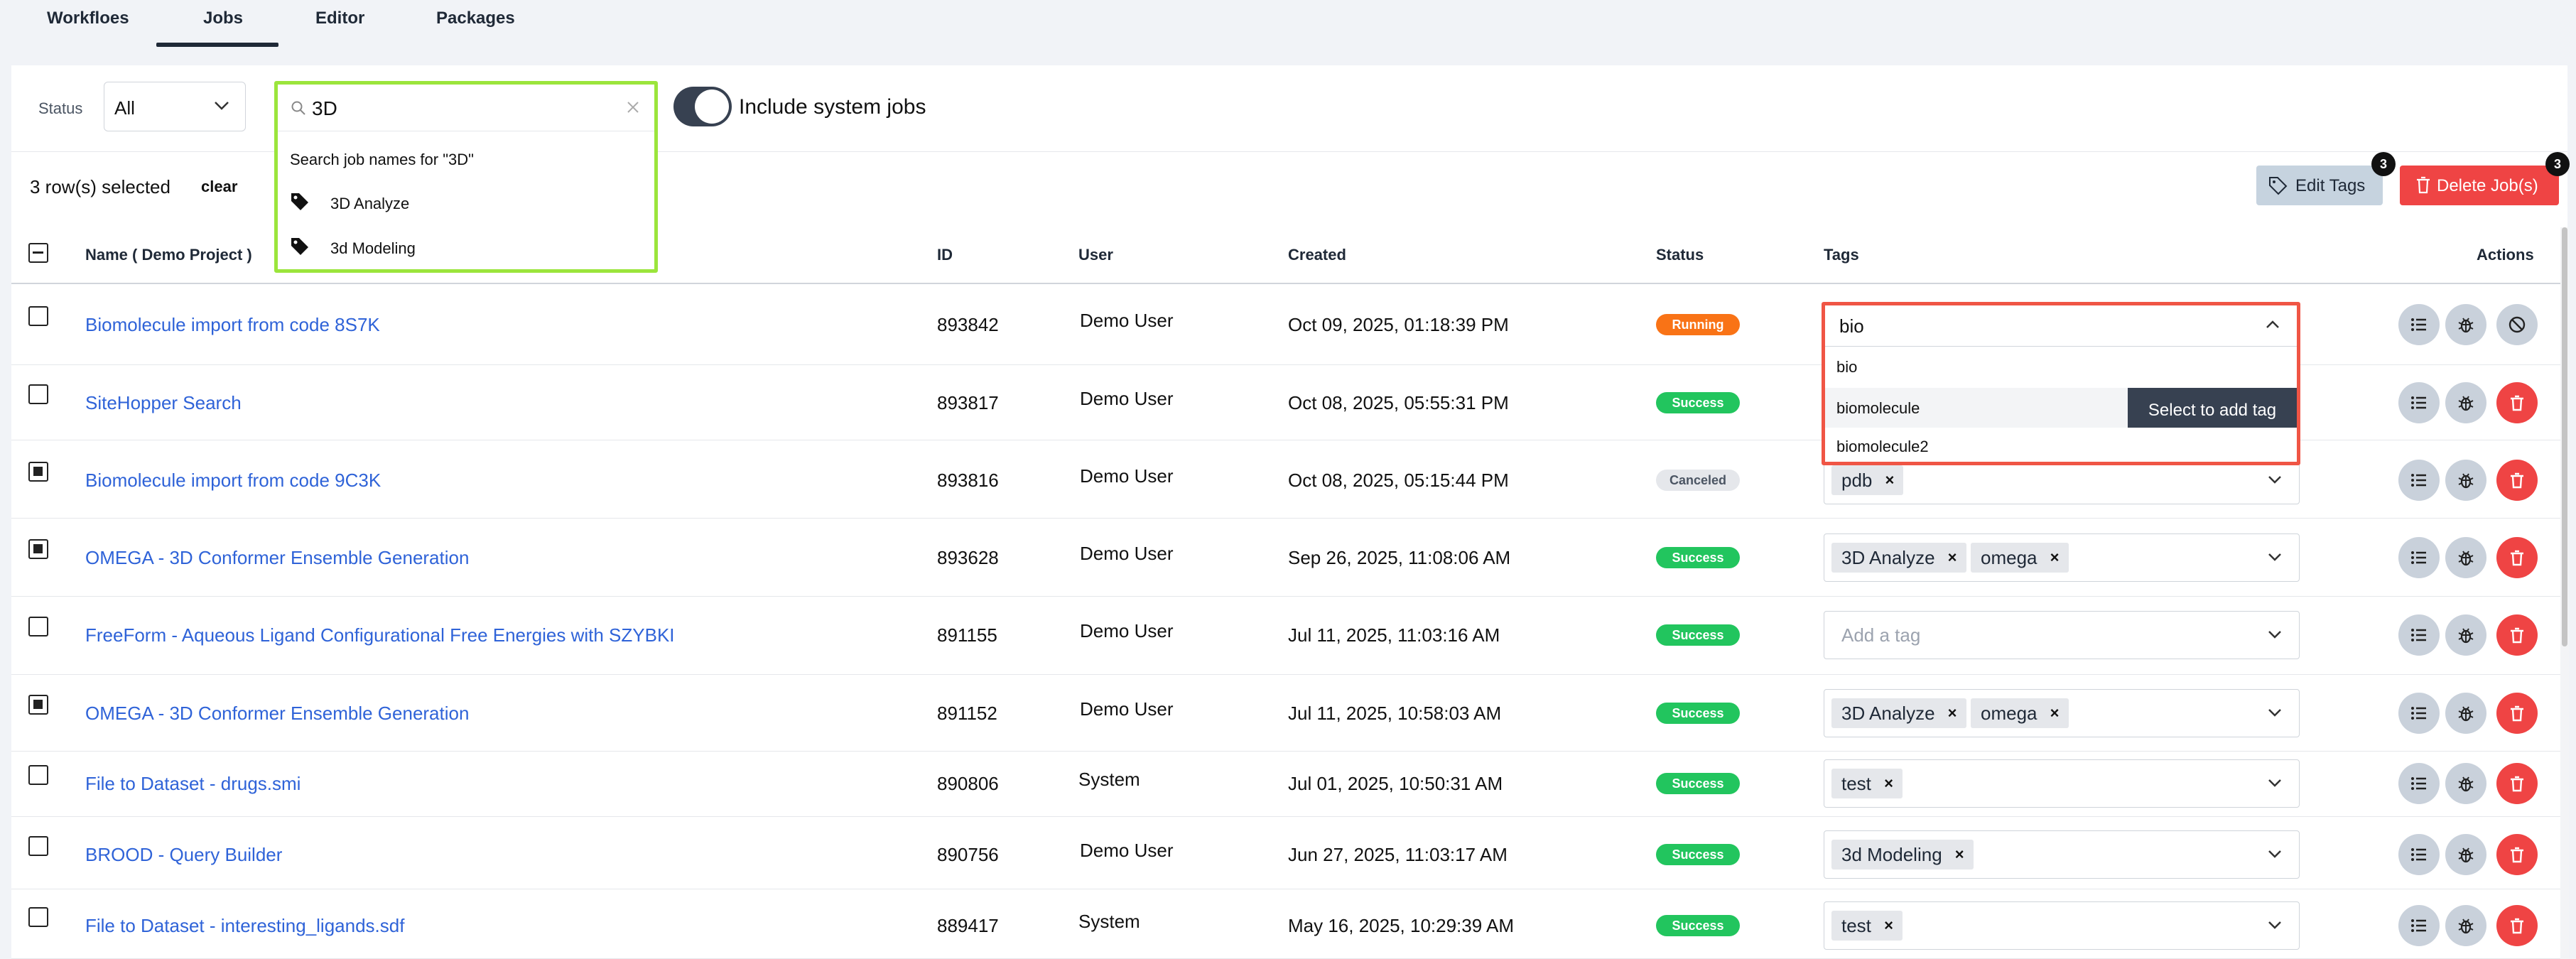 The width and height of the screenshot is (2576, 959). Describe the element at coordinates (2061, 366) in the screenshot. I see `tag-option-bio: bio` at that location.